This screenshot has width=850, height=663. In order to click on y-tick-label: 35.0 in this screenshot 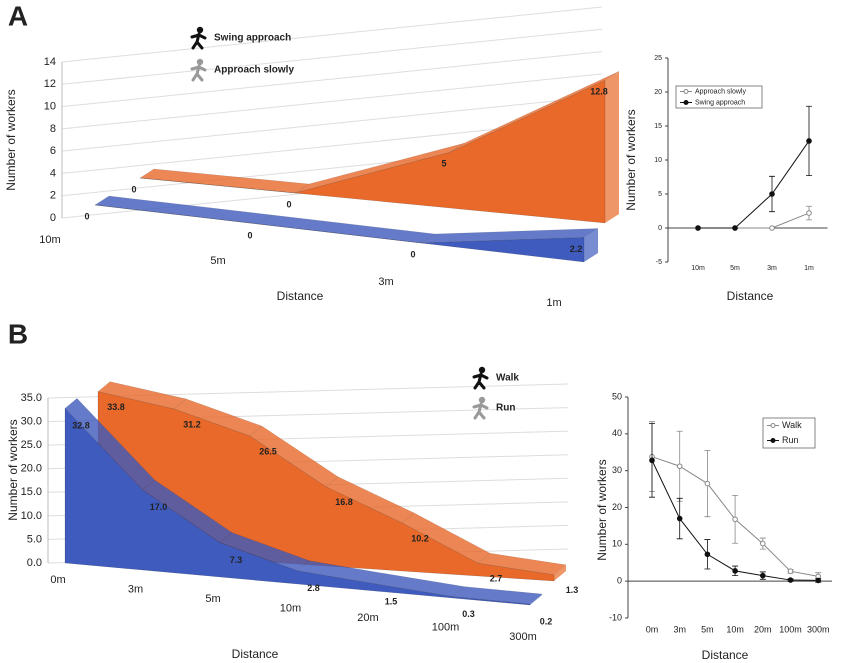, I will do `click(31, 398)`.